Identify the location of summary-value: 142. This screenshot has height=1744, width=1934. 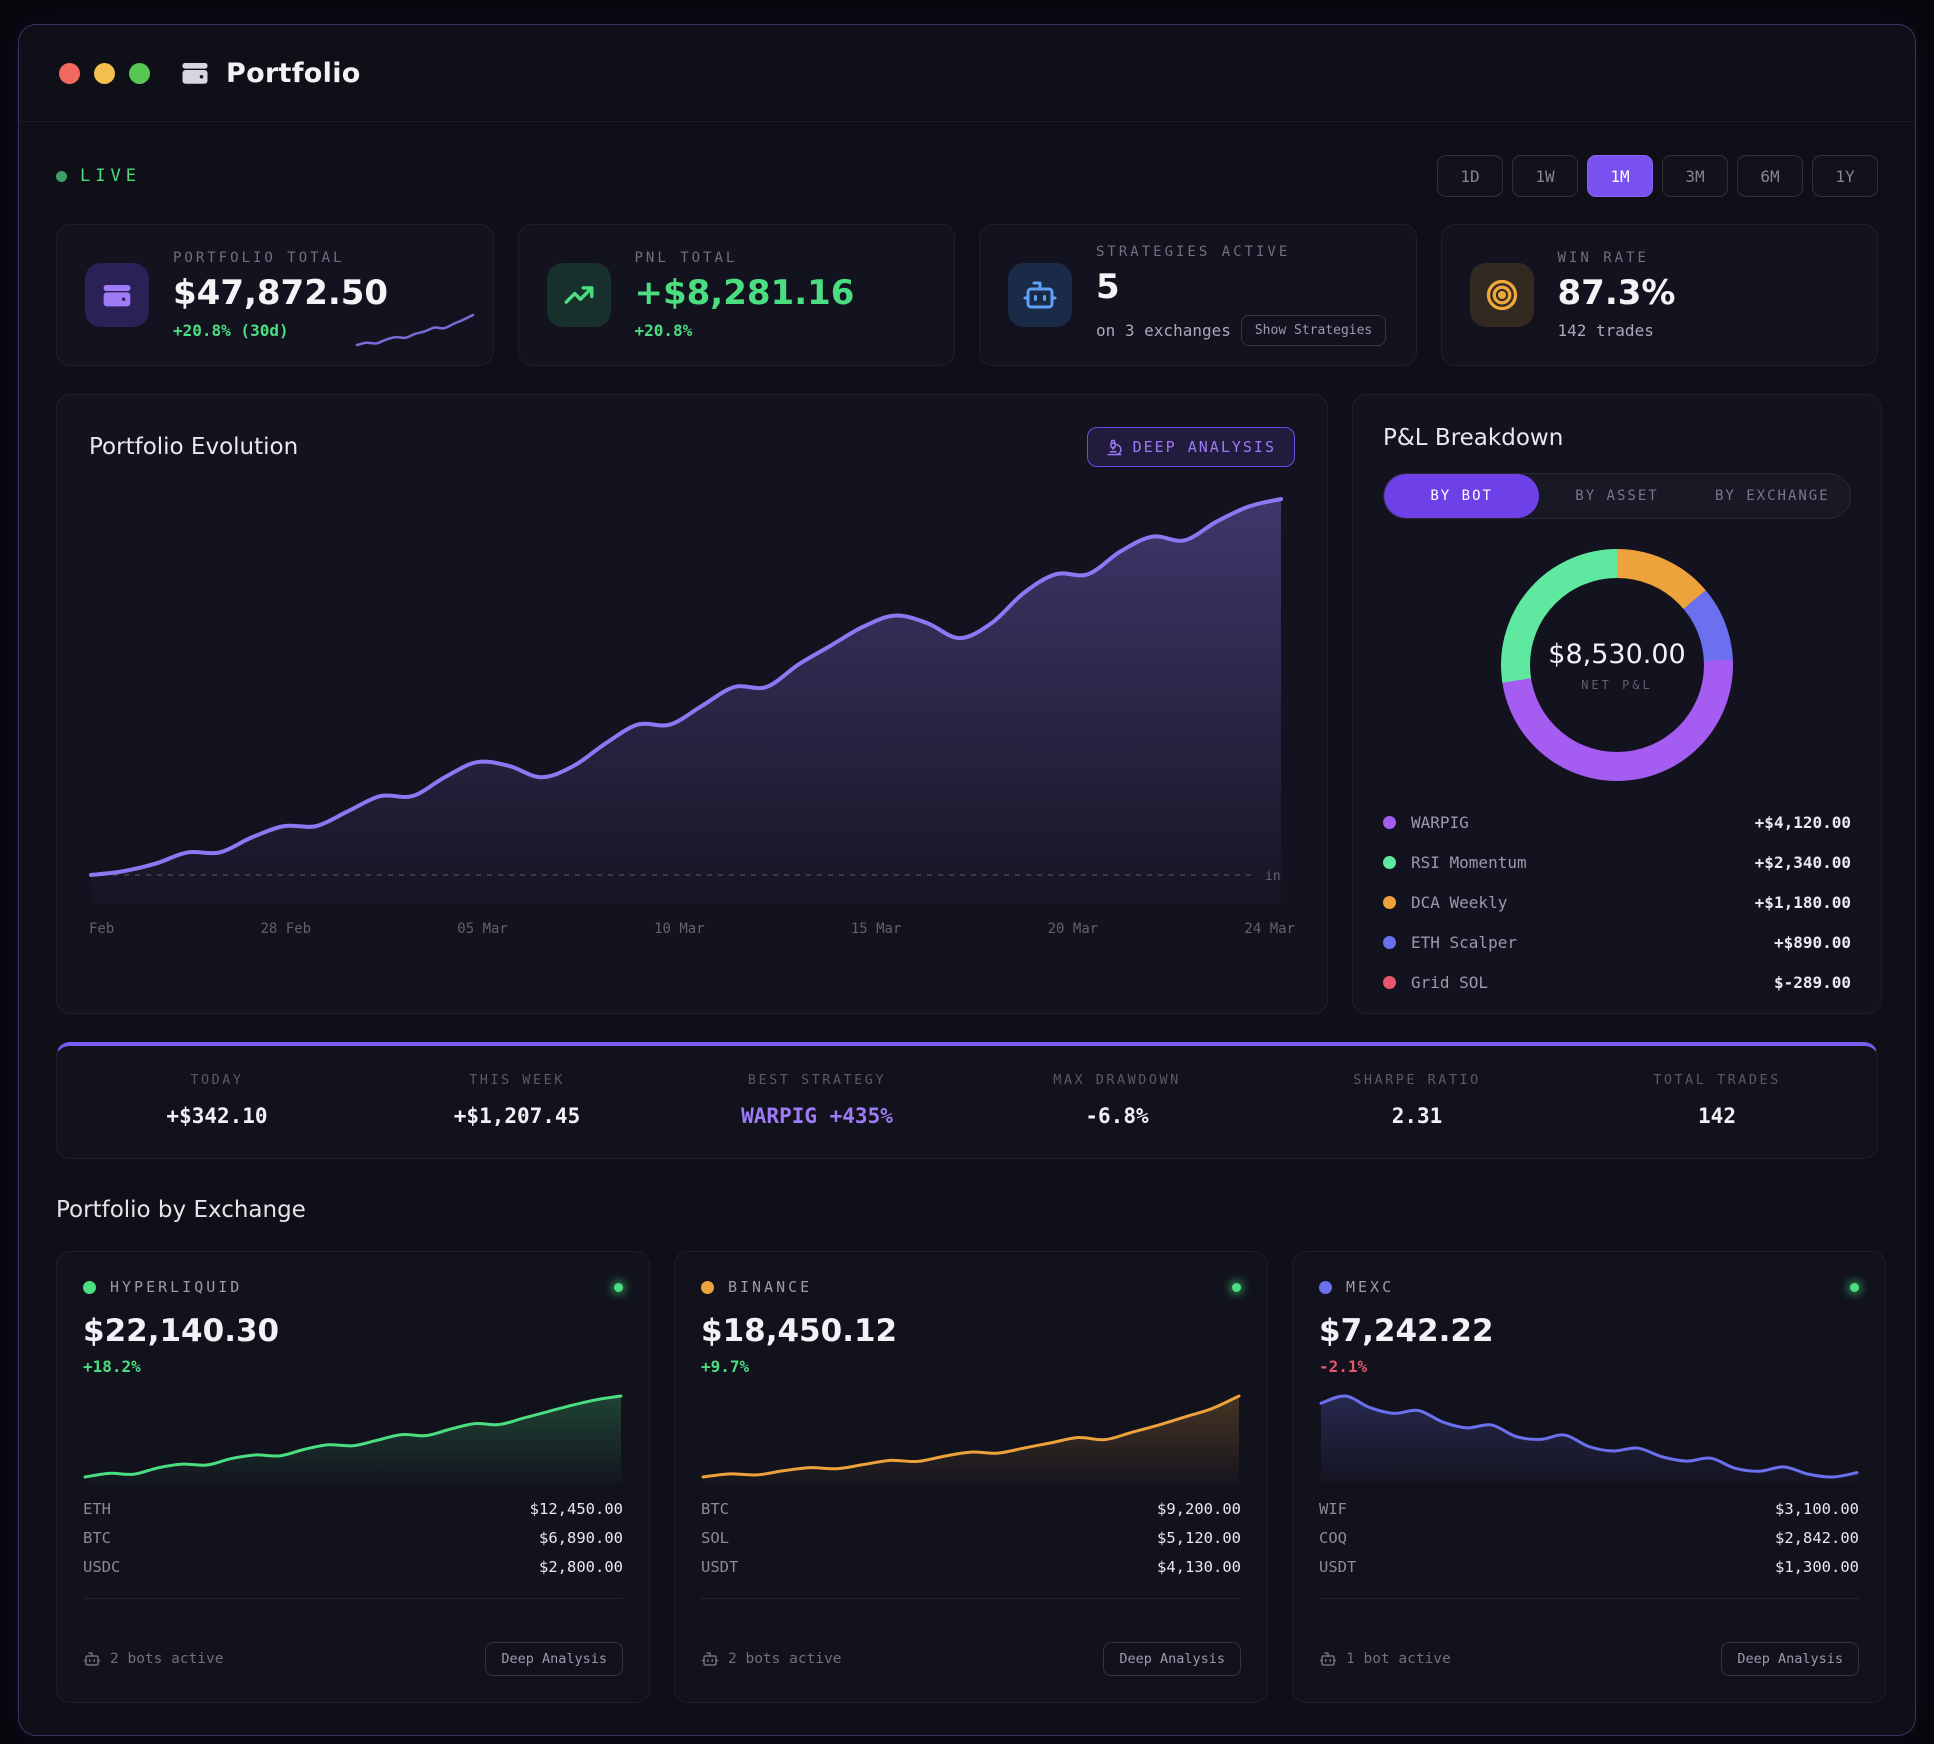
(1717, 1116).